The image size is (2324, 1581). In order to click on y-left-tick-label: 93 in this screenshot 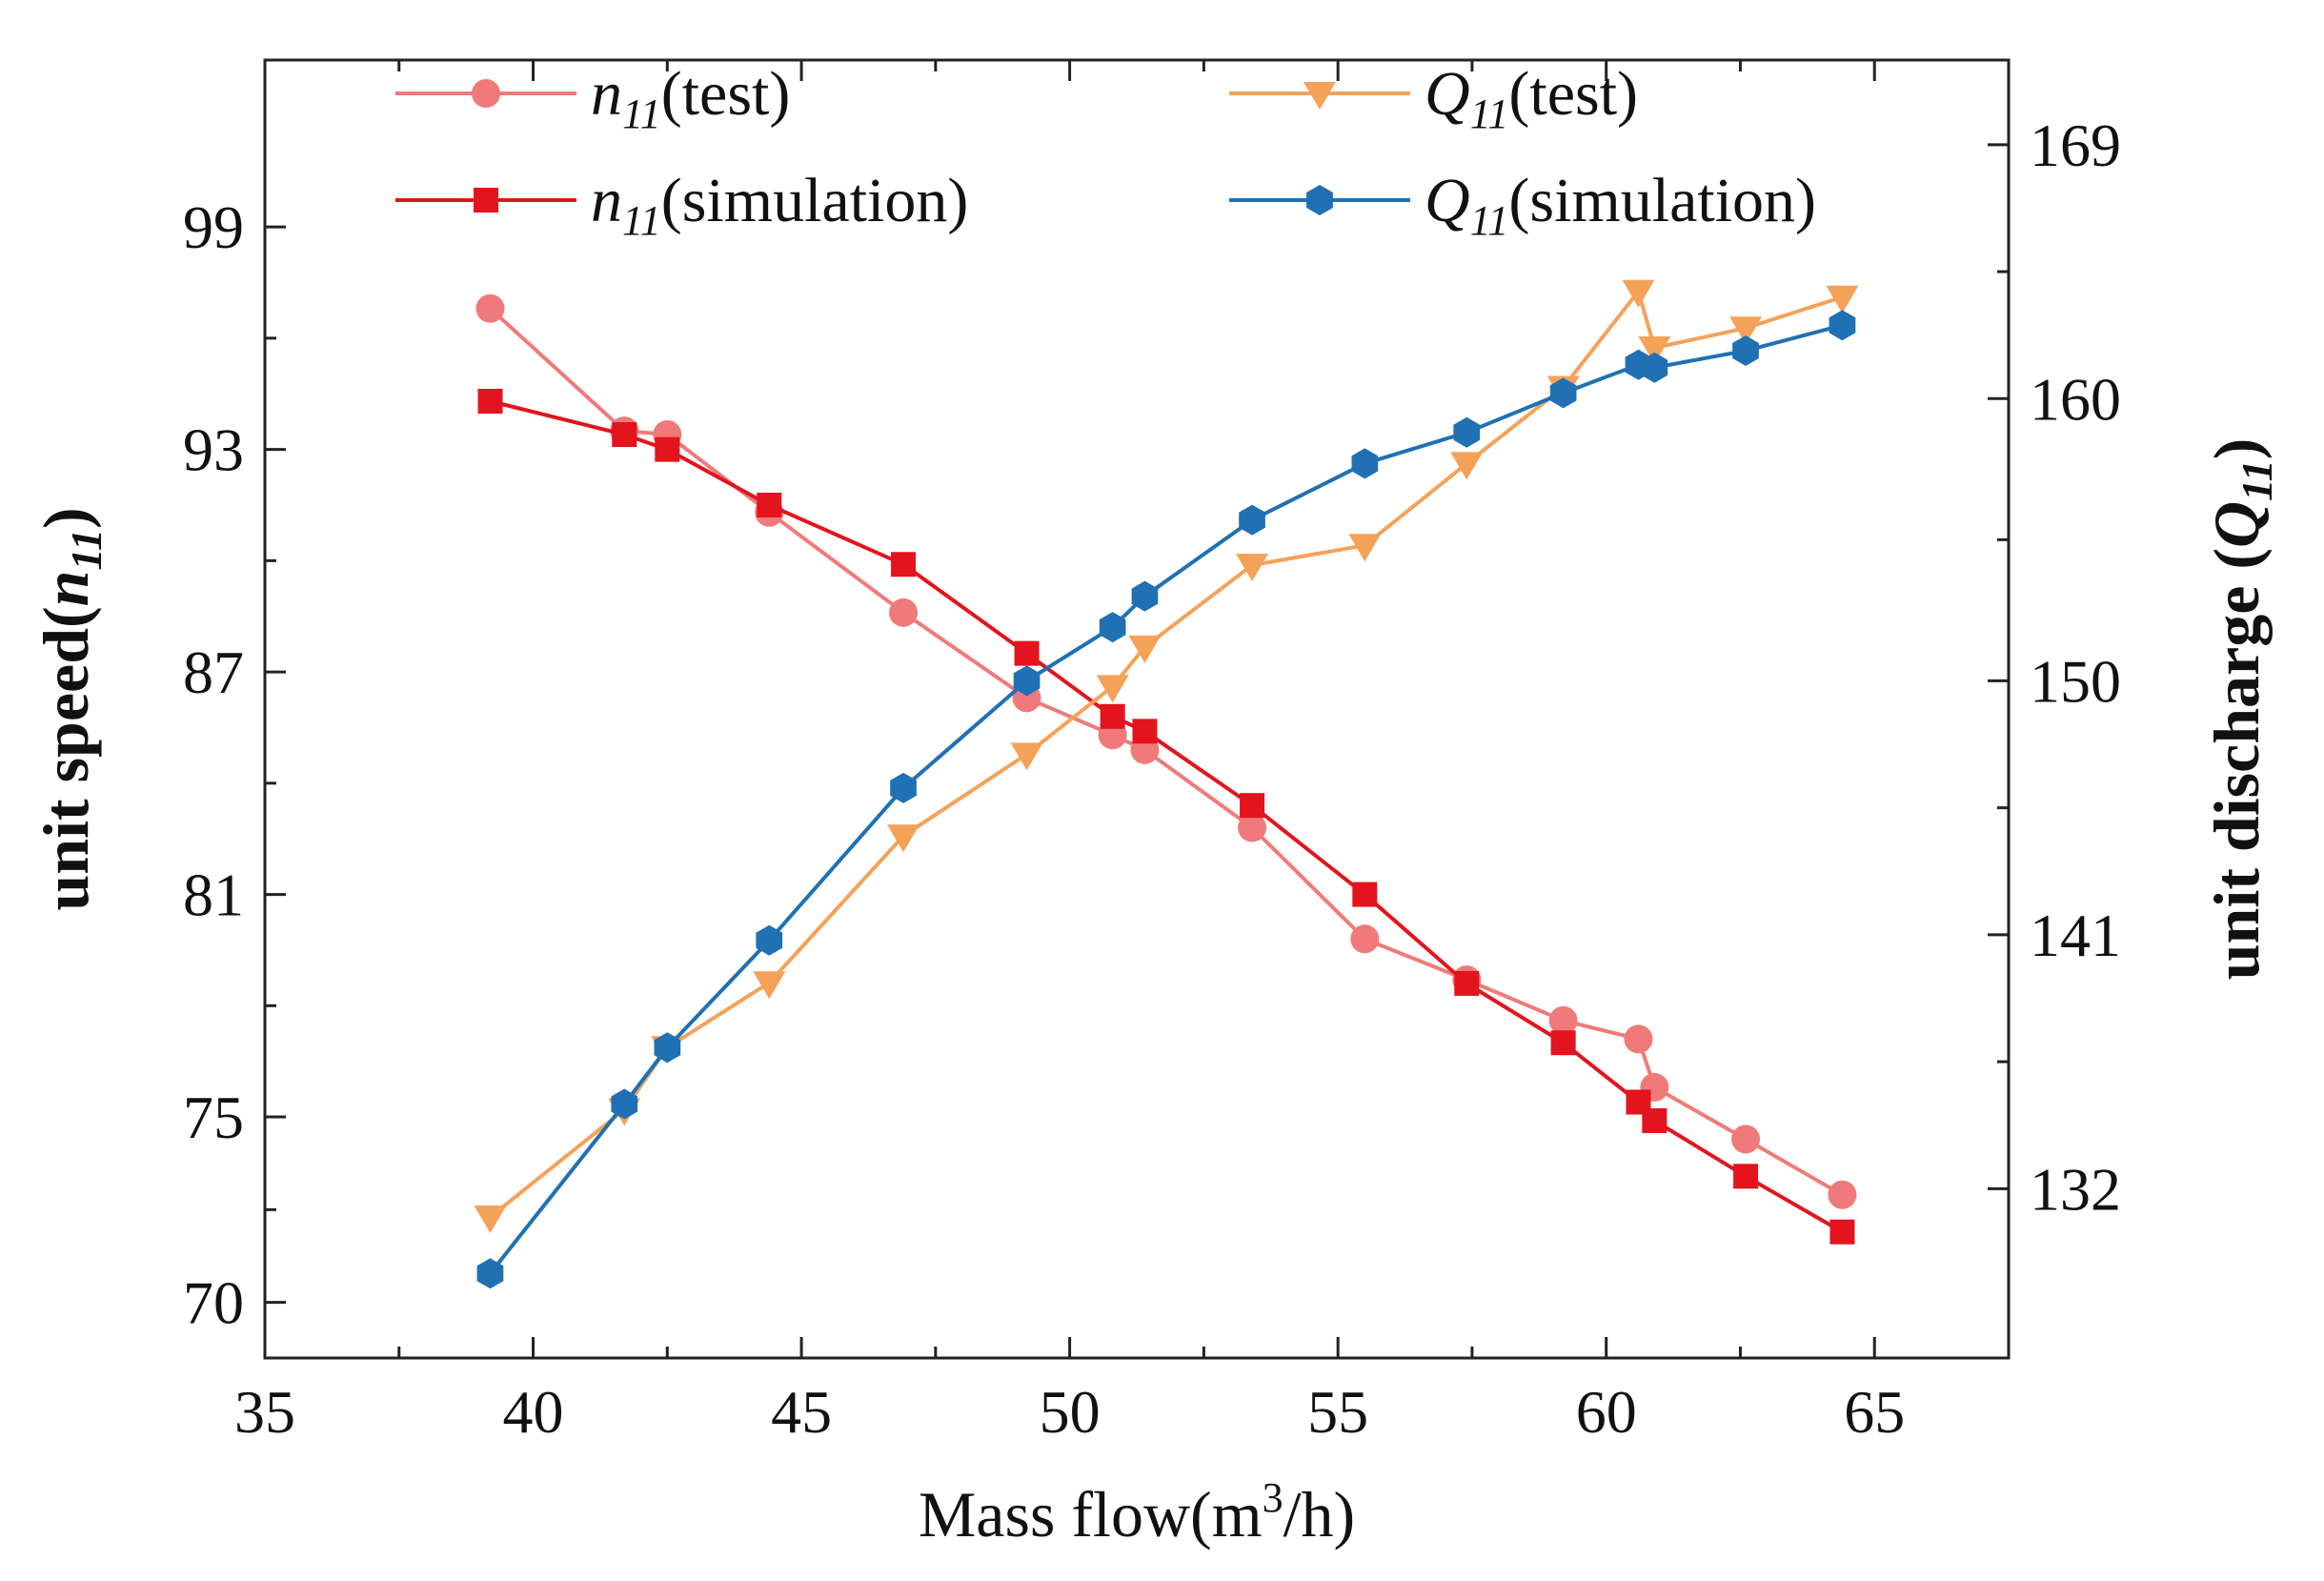, I will do `click(214, 450)`.